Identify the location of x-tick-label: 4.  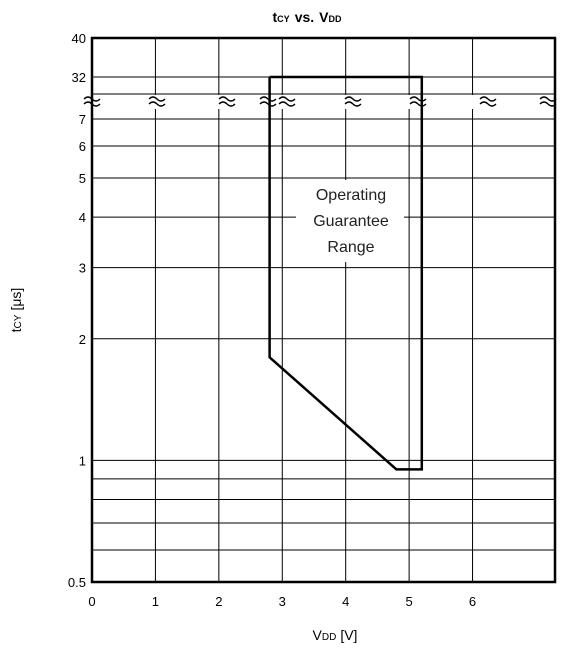
(345, 601).